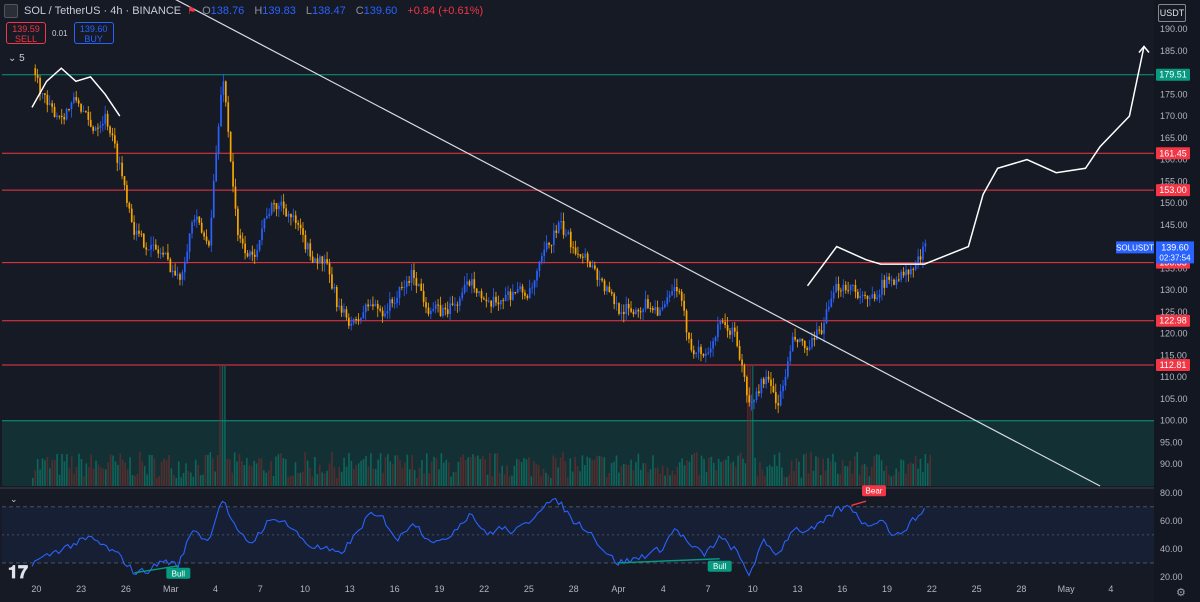  Describe the element at coordinates (1171, 549) in the screenshot. I see `rsi-tick-2: 40.00` at that location.